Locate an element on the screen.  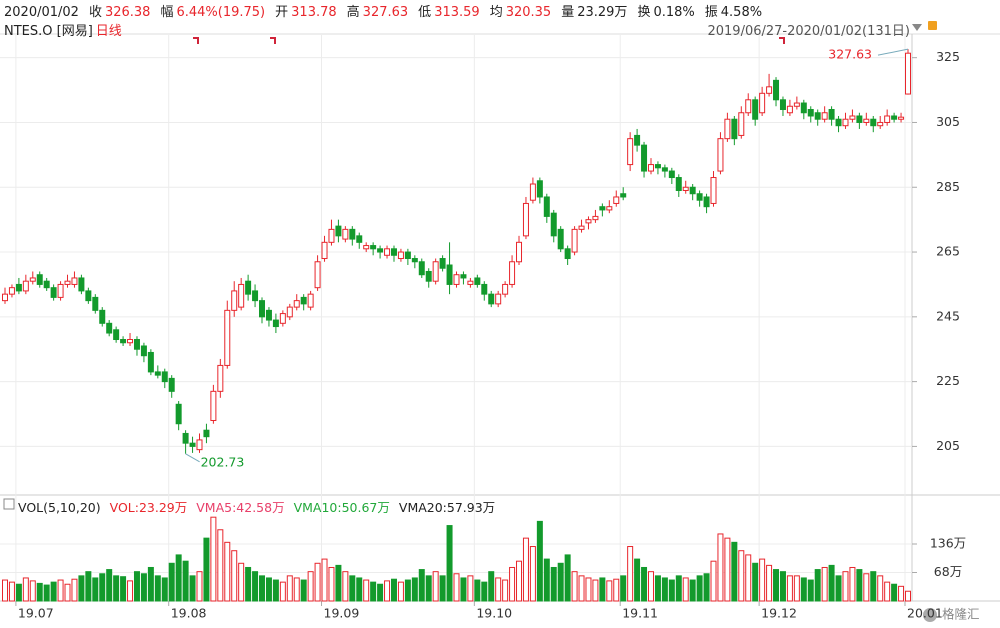
quote-value: 4.58% is located at coordinates (741, 12).